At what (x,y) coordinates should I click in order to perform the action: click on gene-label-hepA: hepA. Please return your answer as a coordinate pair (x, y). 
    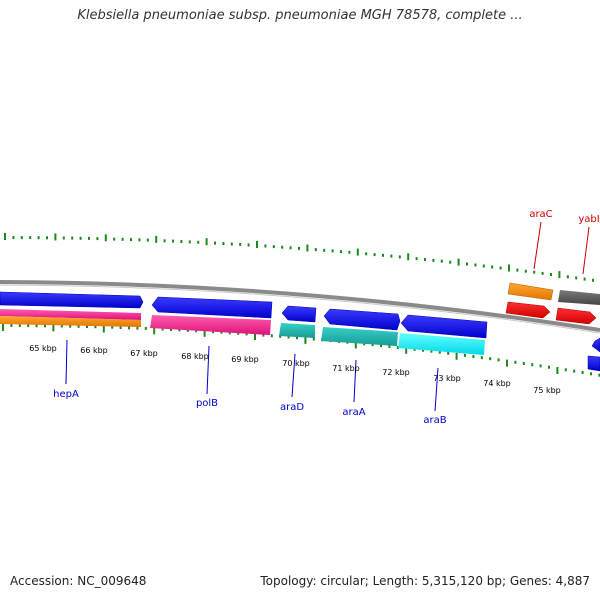
    Looking at the image, I should click on (66, 394).